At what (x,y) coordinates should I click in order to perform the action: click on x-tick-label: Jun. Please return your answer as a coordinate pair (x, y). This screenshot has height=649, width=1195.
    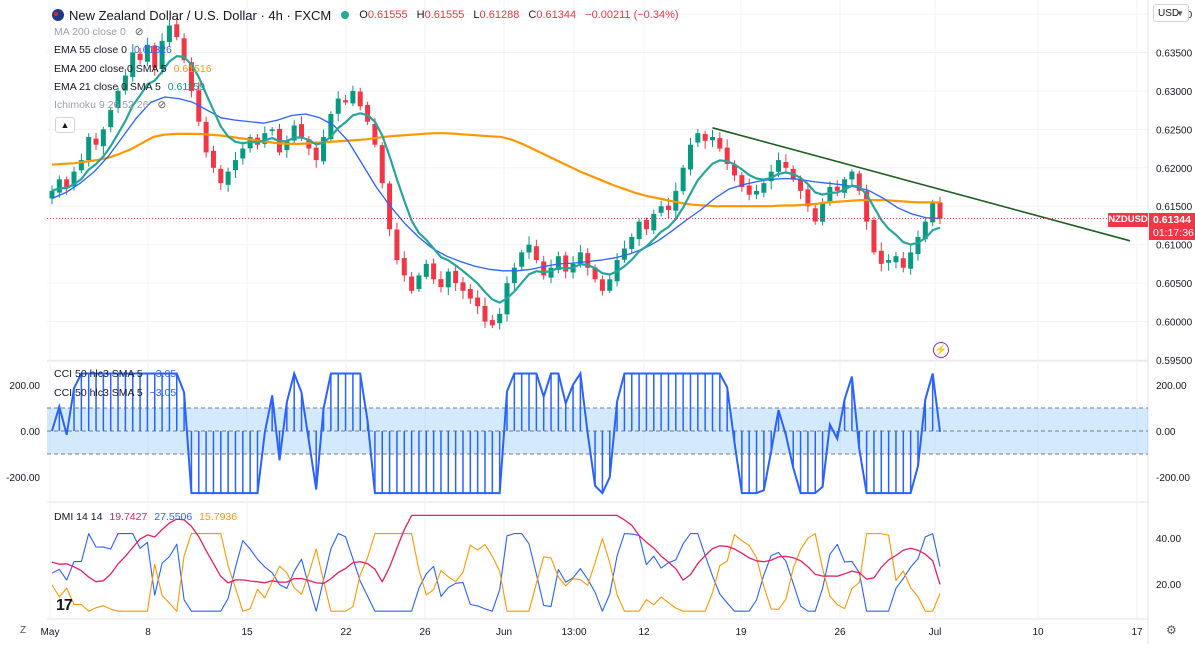
    Looking at the image, I should click on (504, 632).